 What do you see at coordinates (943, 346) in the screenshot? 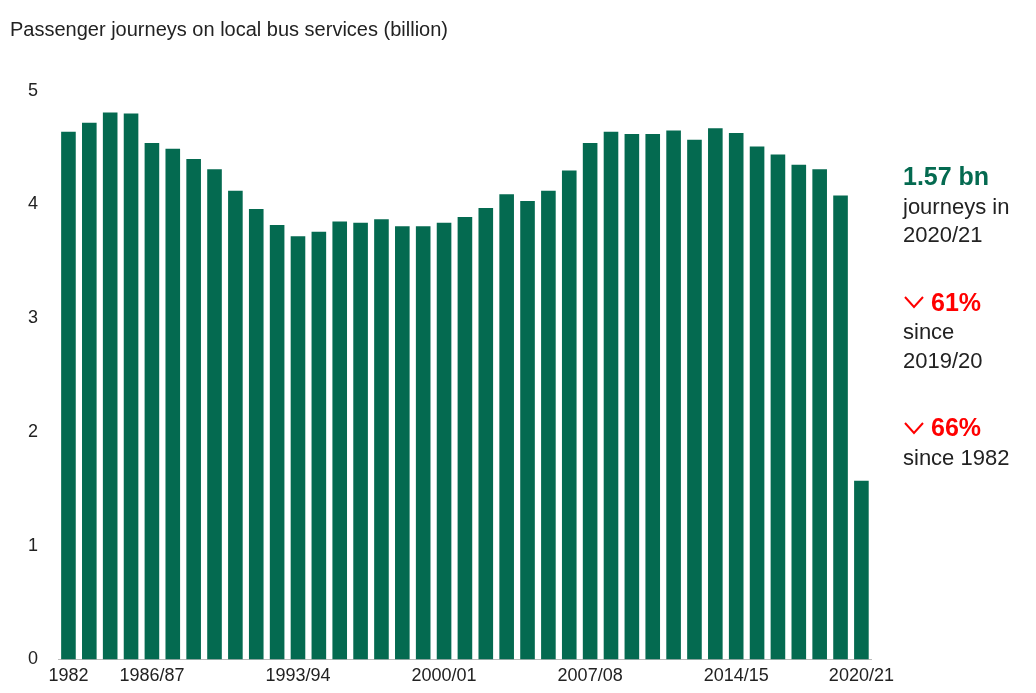
I see `text: since 2019/20` at bounding box center [943, 346].